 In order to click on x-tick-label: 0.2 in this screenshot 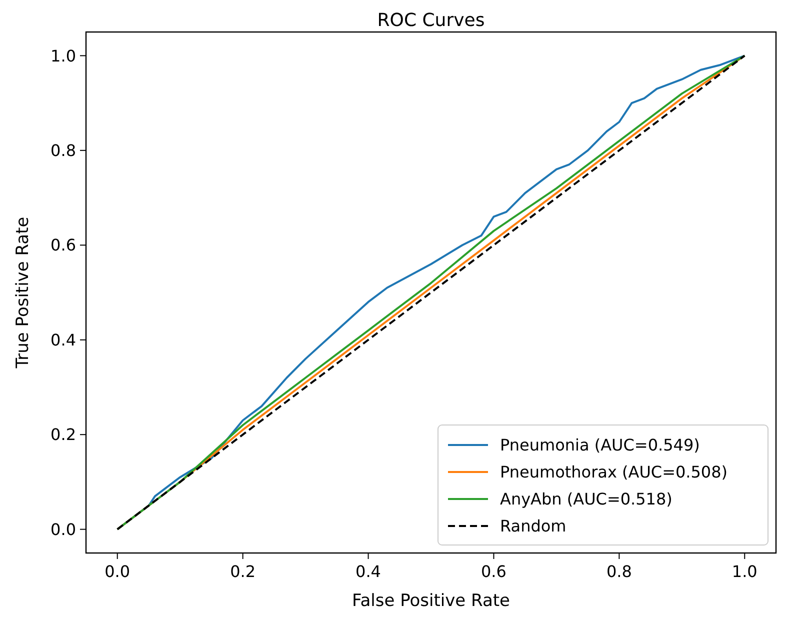, I will do `click(243, 571)`.